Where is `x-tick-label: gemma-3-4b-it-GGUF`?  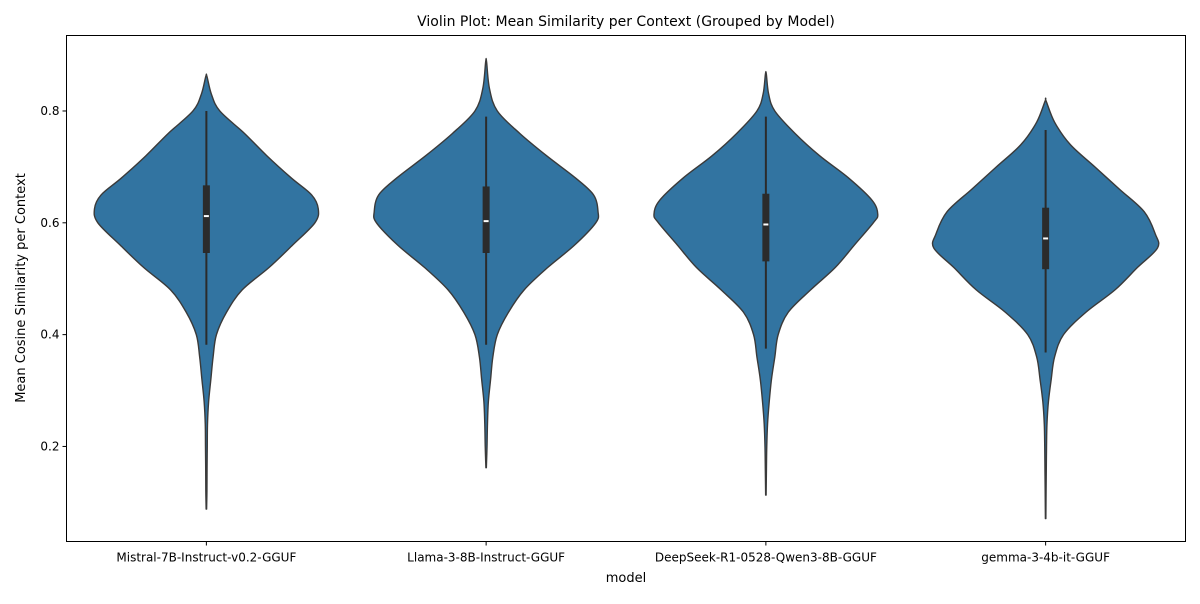
x-tick-label: gemma-3-4b-it-GGUF is located at coordinates (1045, 558).